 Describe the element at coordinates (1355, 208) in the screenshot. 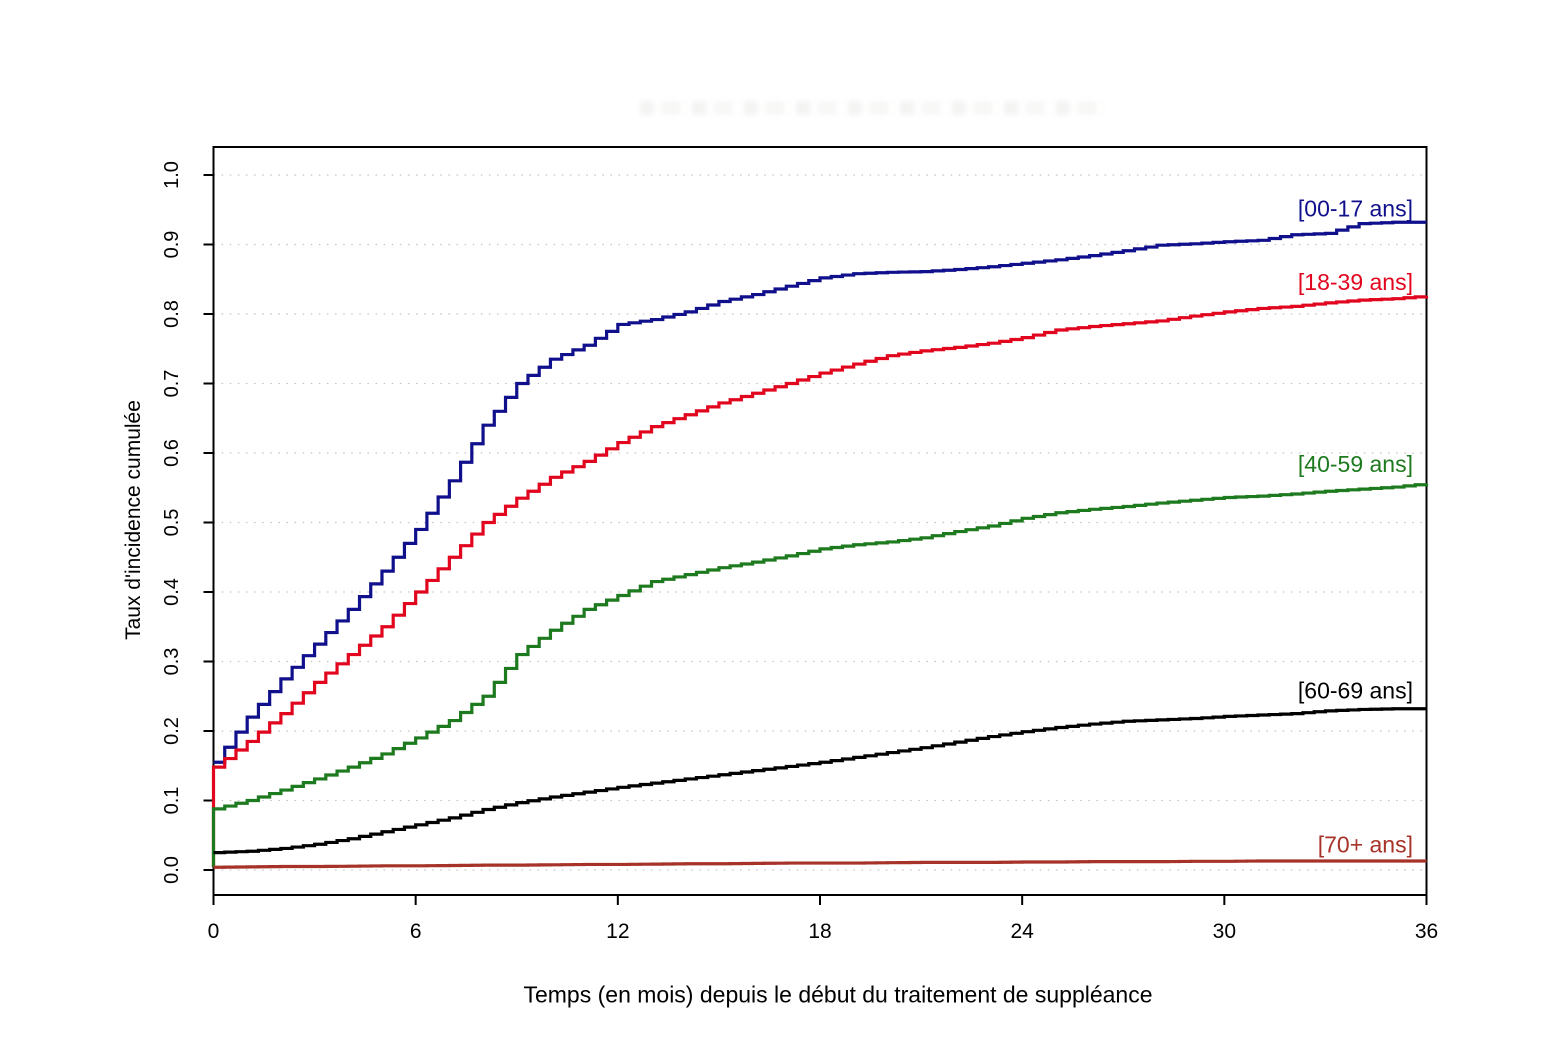

I see `series-label-00-17-ans: [00-17 ans]` at that location.